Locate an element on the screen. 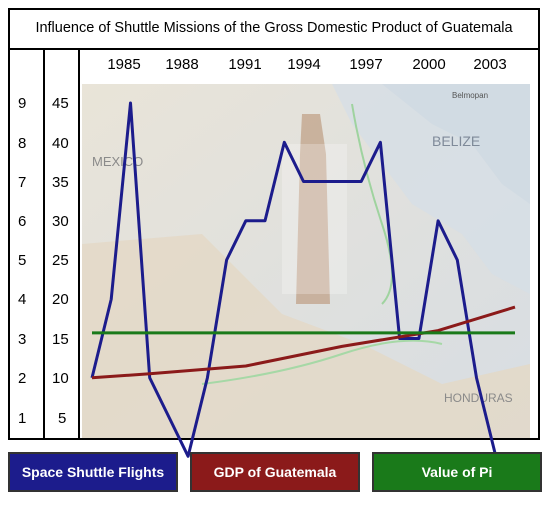  left-axis-tick: 2 is located at coordinates (22, 378).